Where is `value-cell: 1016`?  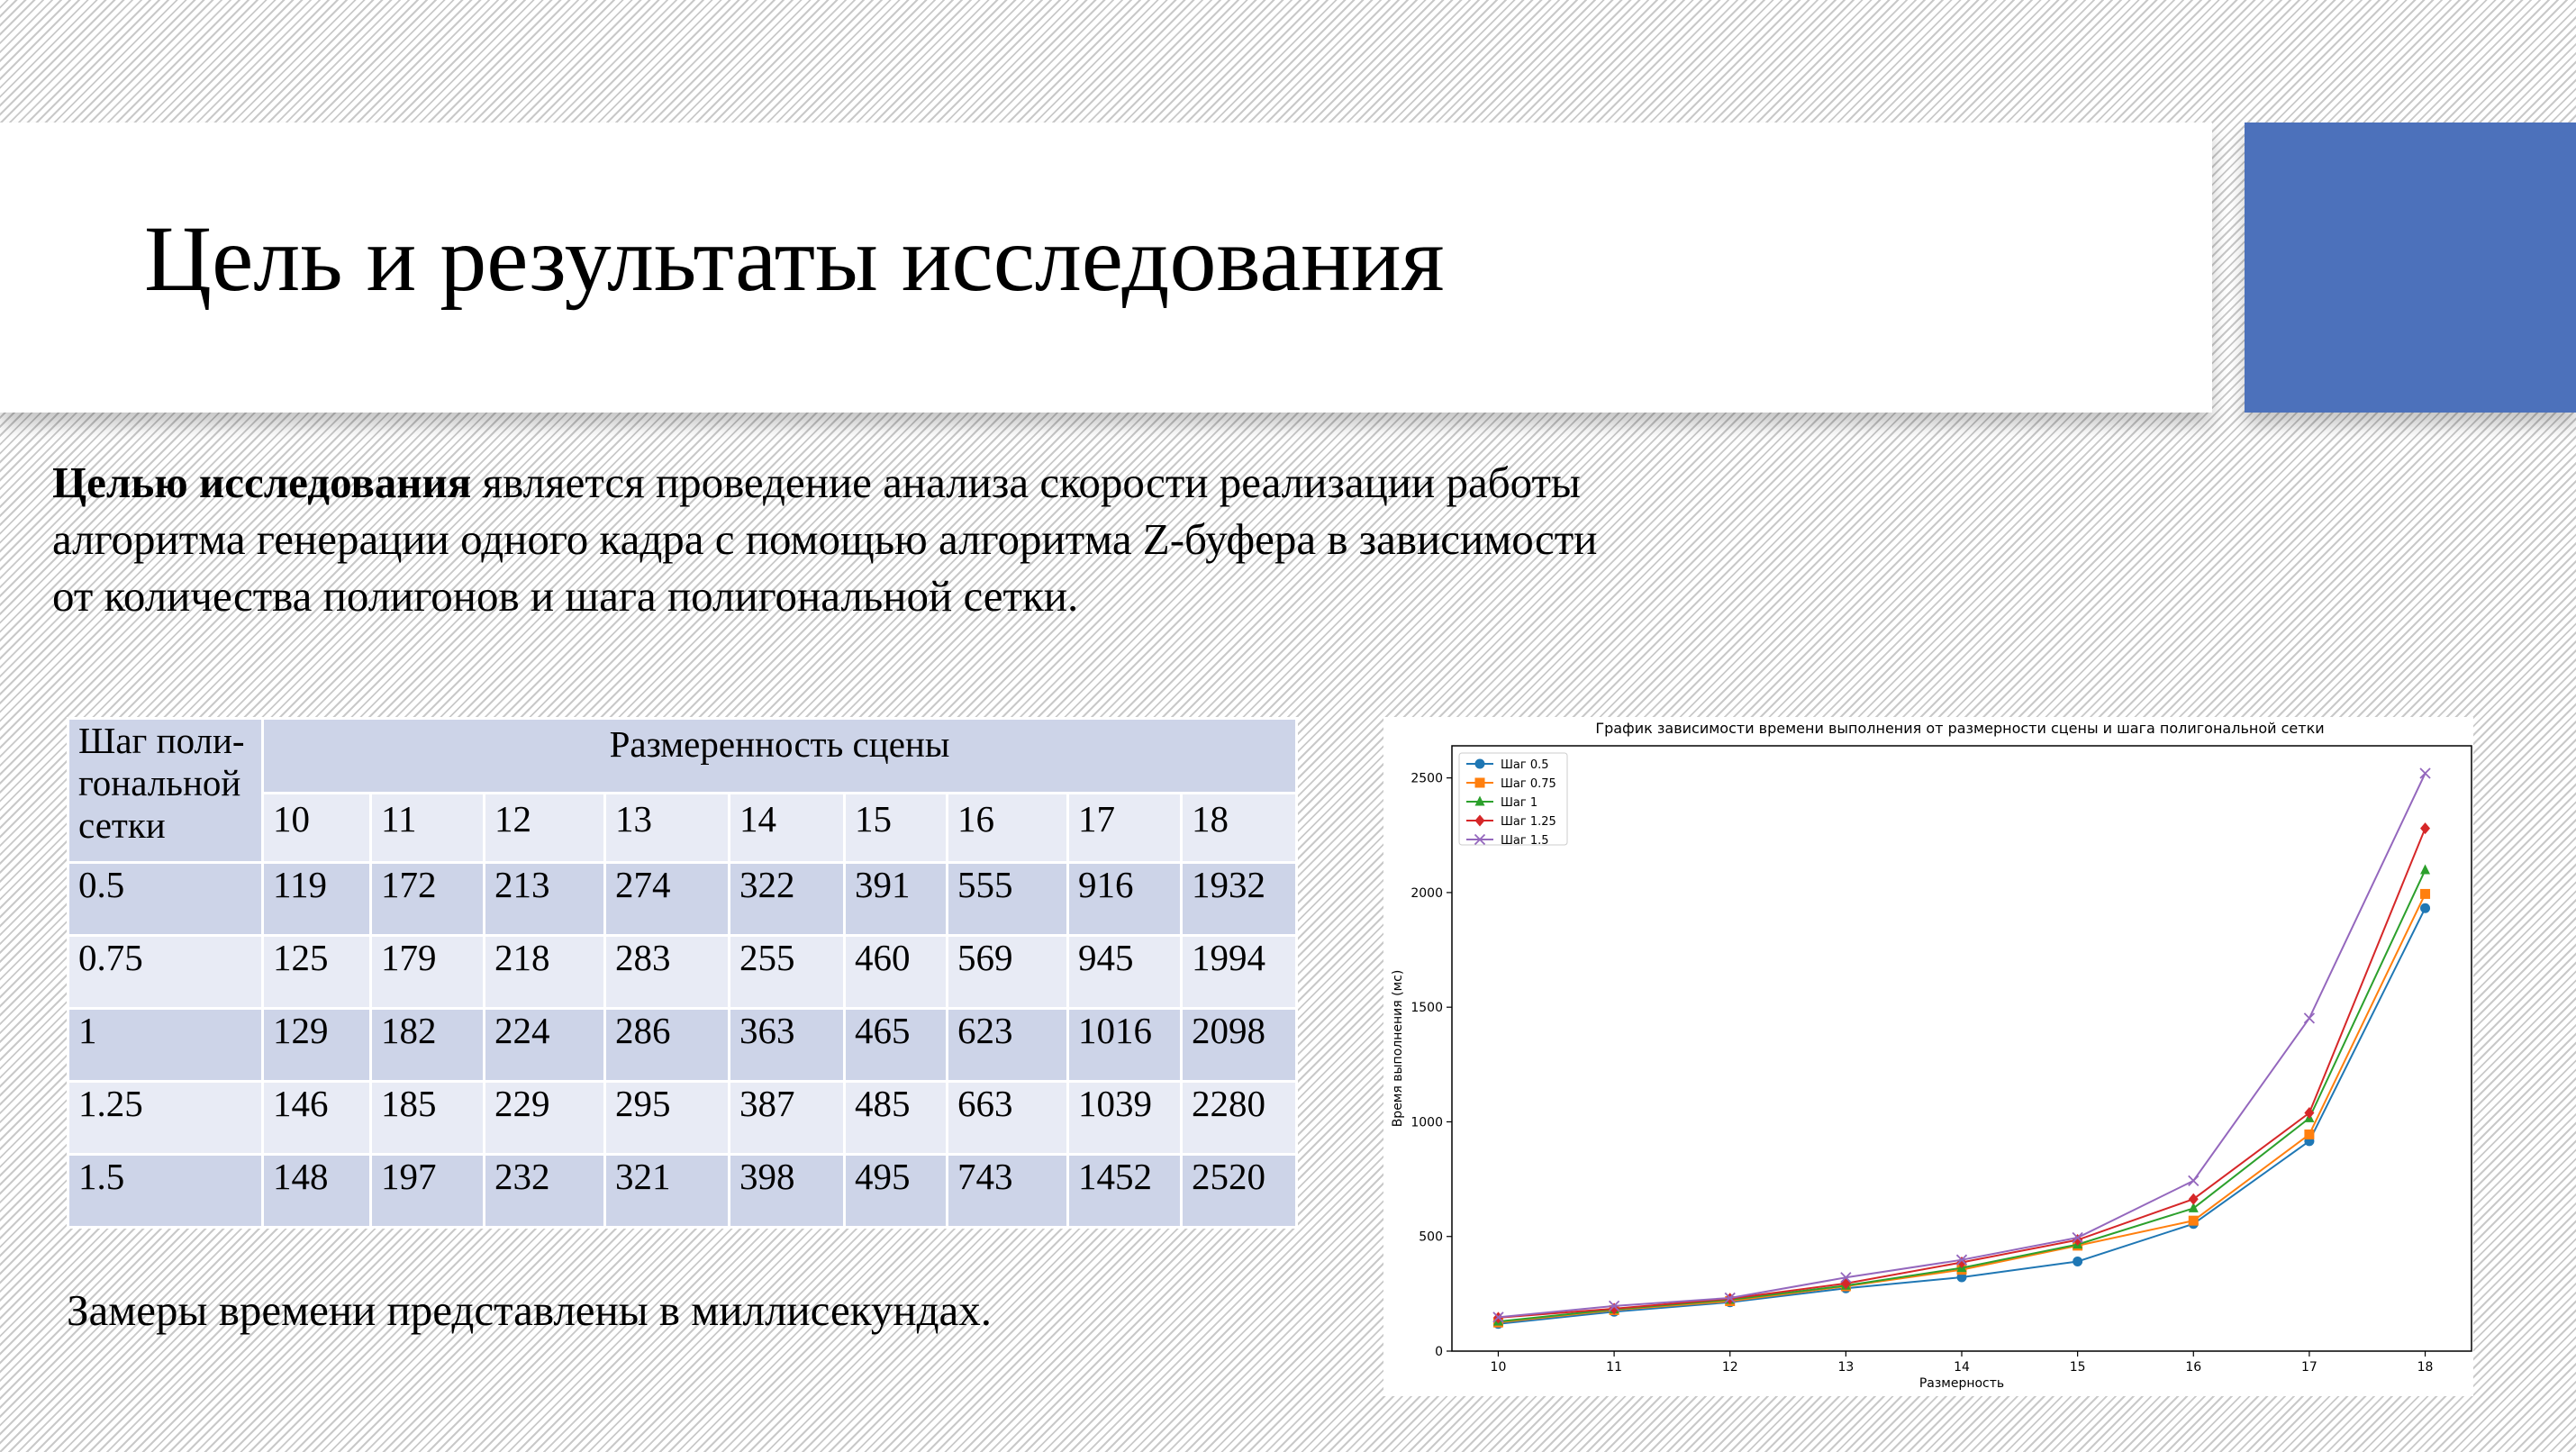
value-cell: 1016 is located at coordinates (1124, 1045).